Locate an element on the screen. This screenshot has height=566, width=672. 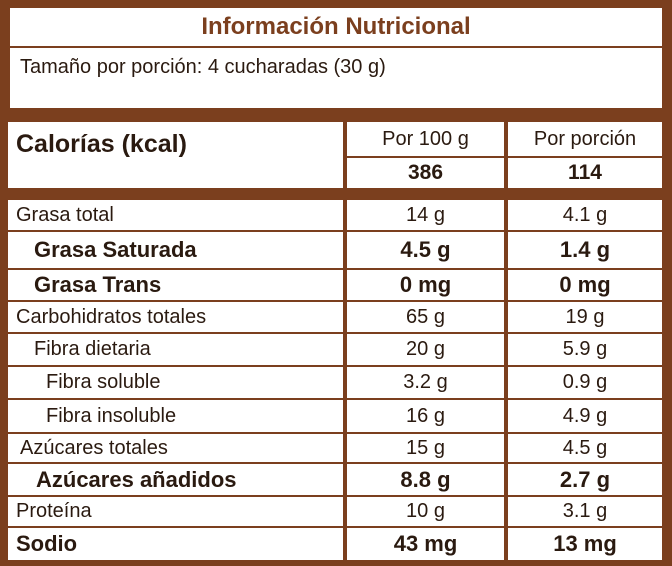
nutrient-name: Fibra insoluble is located at coordinates (175, 416).